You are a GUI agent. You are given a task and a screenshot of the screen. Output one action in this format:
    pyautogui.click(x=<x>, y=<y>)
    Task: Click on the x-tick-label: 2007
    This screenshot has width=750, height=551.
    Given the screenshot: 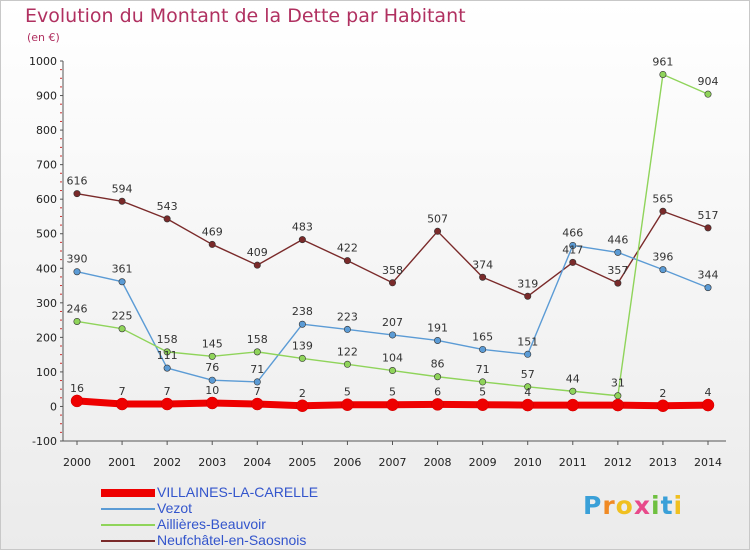 What is the action you would take?
    pyautogui.click(x=393, y=462)
    